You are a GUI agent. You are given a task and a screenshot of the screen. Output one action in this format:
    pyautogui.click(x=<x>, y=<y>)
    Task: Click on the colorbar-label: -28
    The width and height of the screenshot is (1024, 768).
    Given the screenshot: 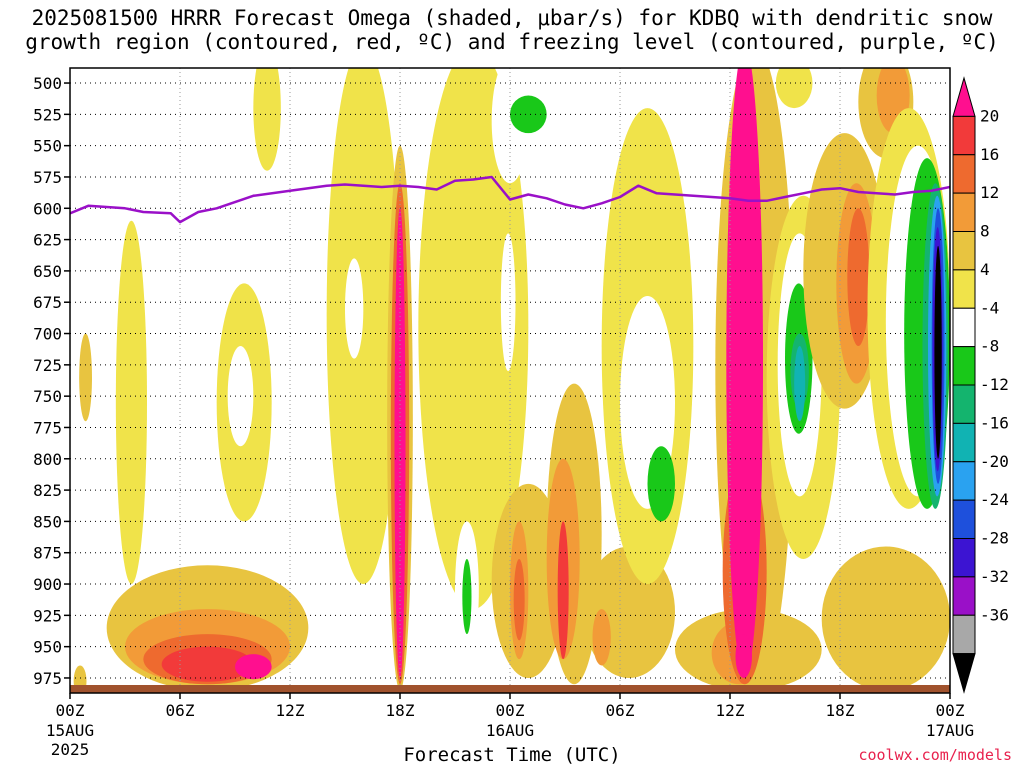 What is the action you would take?
    pyautogui.click(x=994, y=538)
    